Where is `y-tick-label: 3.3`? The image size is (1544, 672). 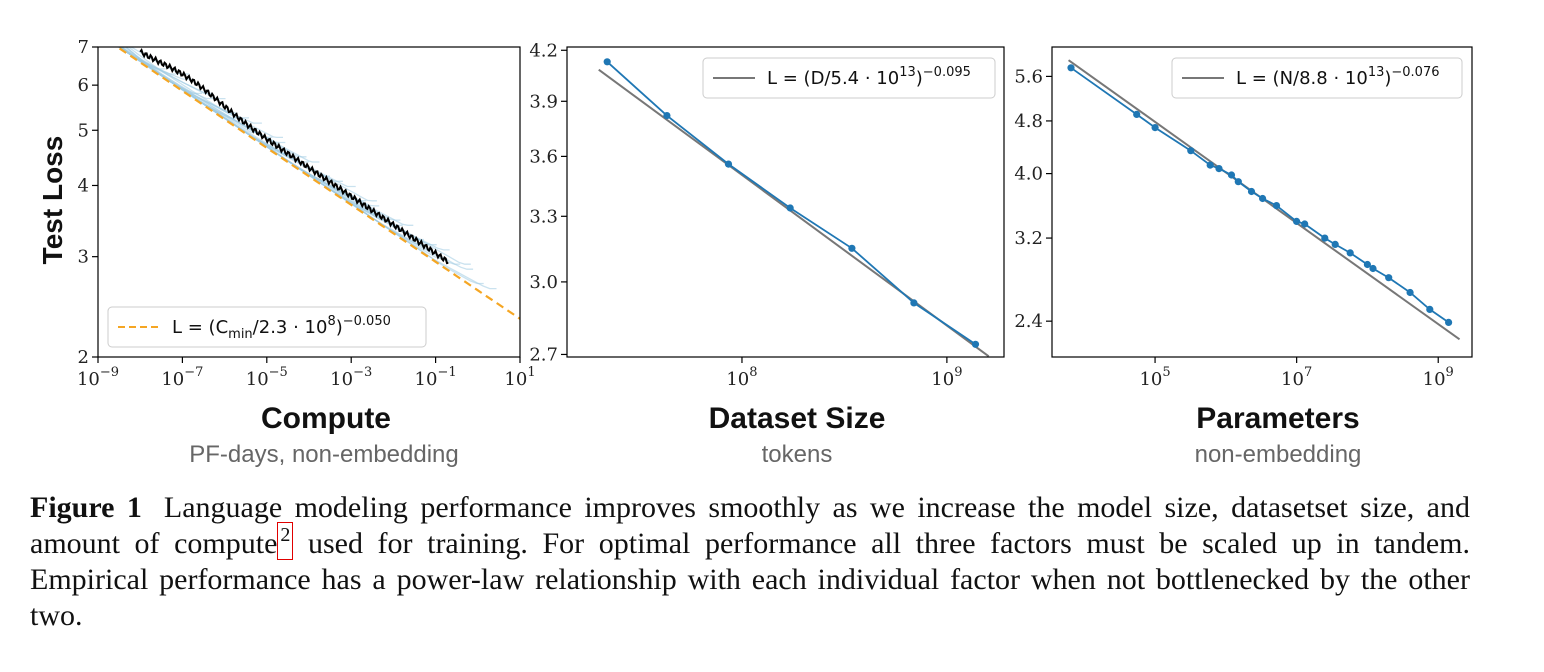
y-tick-label: 3.3 is located at coordinates (543, 216).